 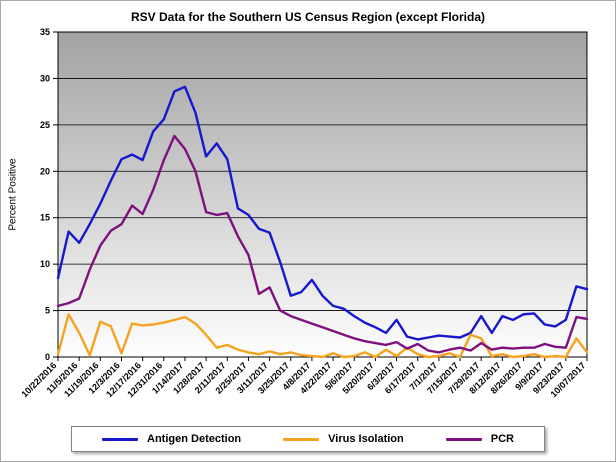 What do you see at coordinates (47, 357) in the screenshot?
I see `y-tick-label: 0` at bounding box center [47, 357].